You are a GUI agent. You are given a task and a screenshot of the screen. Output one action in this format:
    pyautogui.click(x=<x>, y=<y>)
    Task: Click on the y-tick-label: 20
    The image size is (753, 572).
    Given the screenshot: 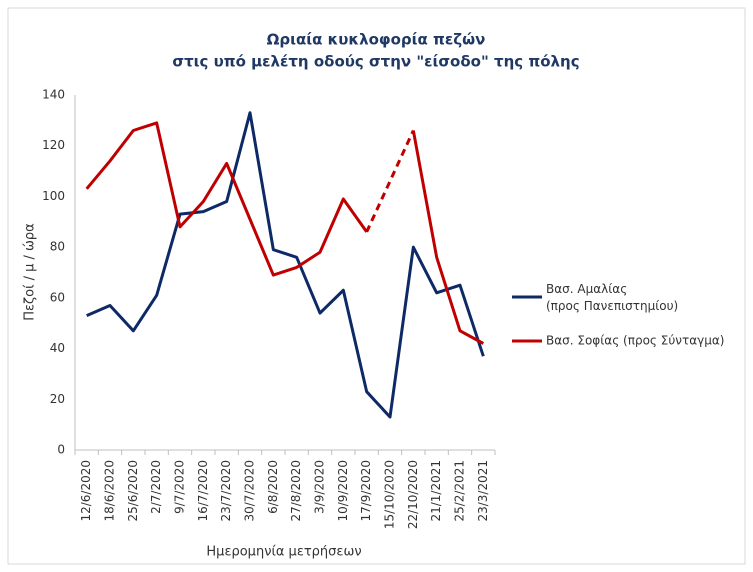 What is the action you would take?
    pyautogui.click(x=57, y=399)
    